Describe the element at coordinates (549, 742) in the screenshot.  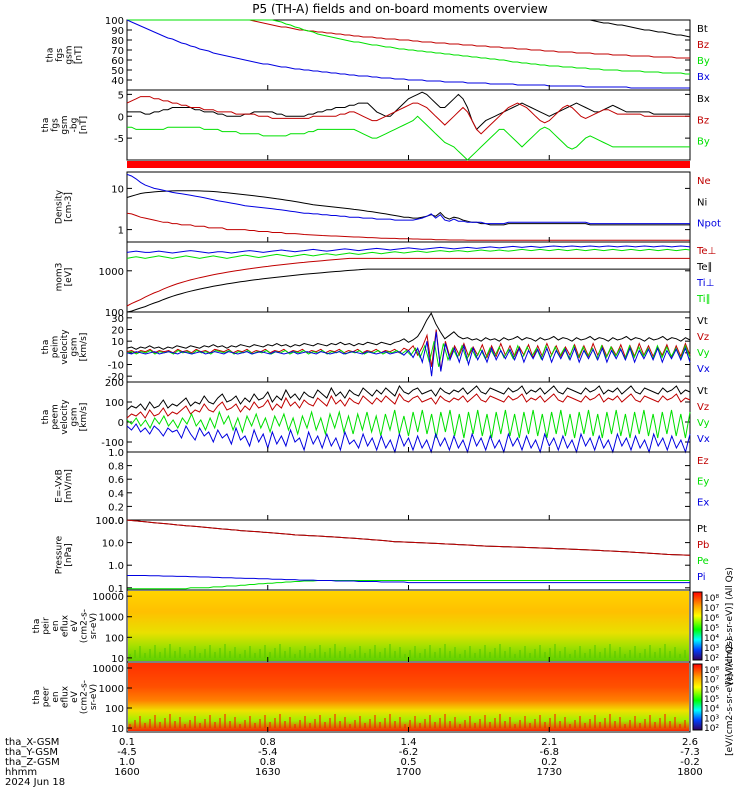
I see `xtick-x-gsm: 2.1` at that location.